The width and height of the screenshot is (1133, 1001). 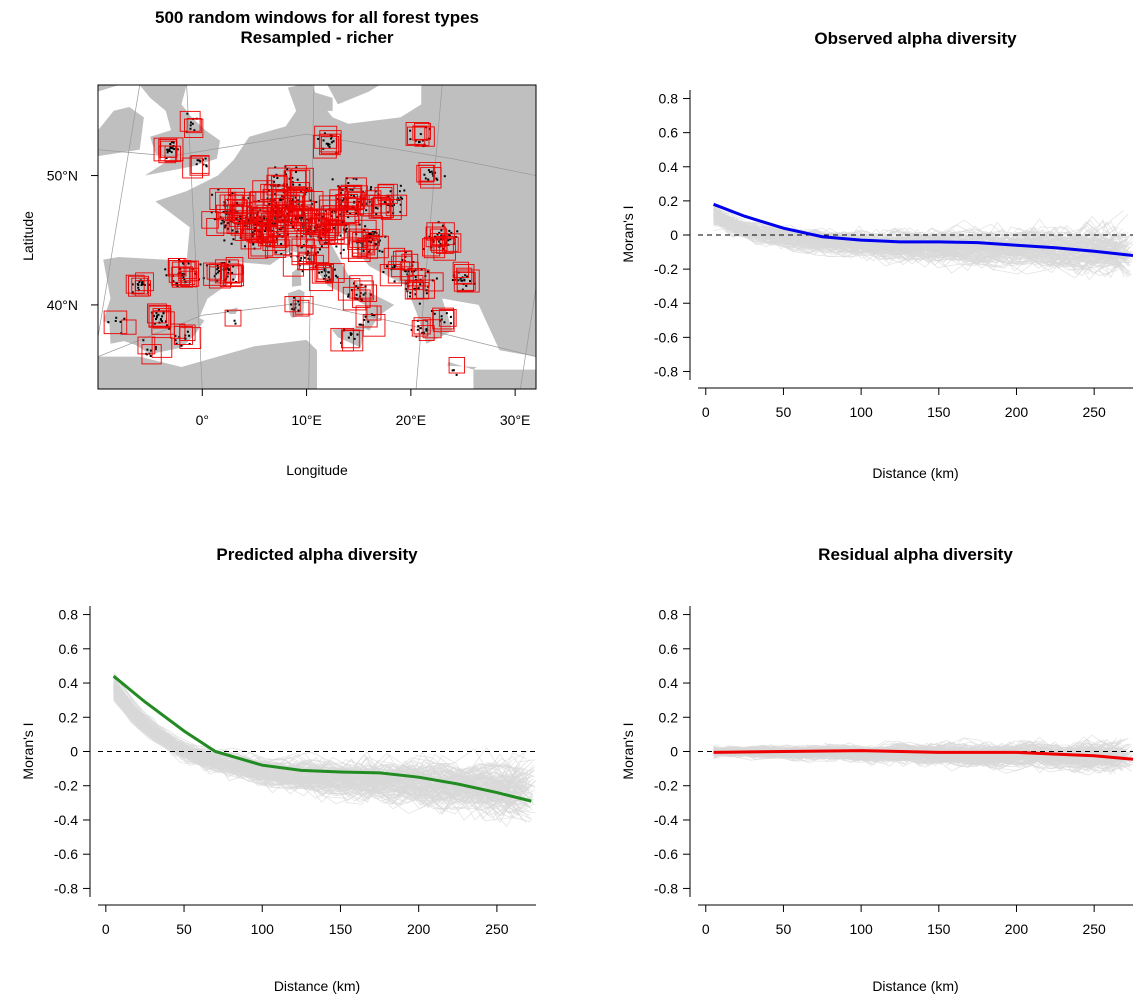 What do you see at coordinates (462, 365) in the screenshot?
I see `crete-shape` at bounding box center [462, 365].